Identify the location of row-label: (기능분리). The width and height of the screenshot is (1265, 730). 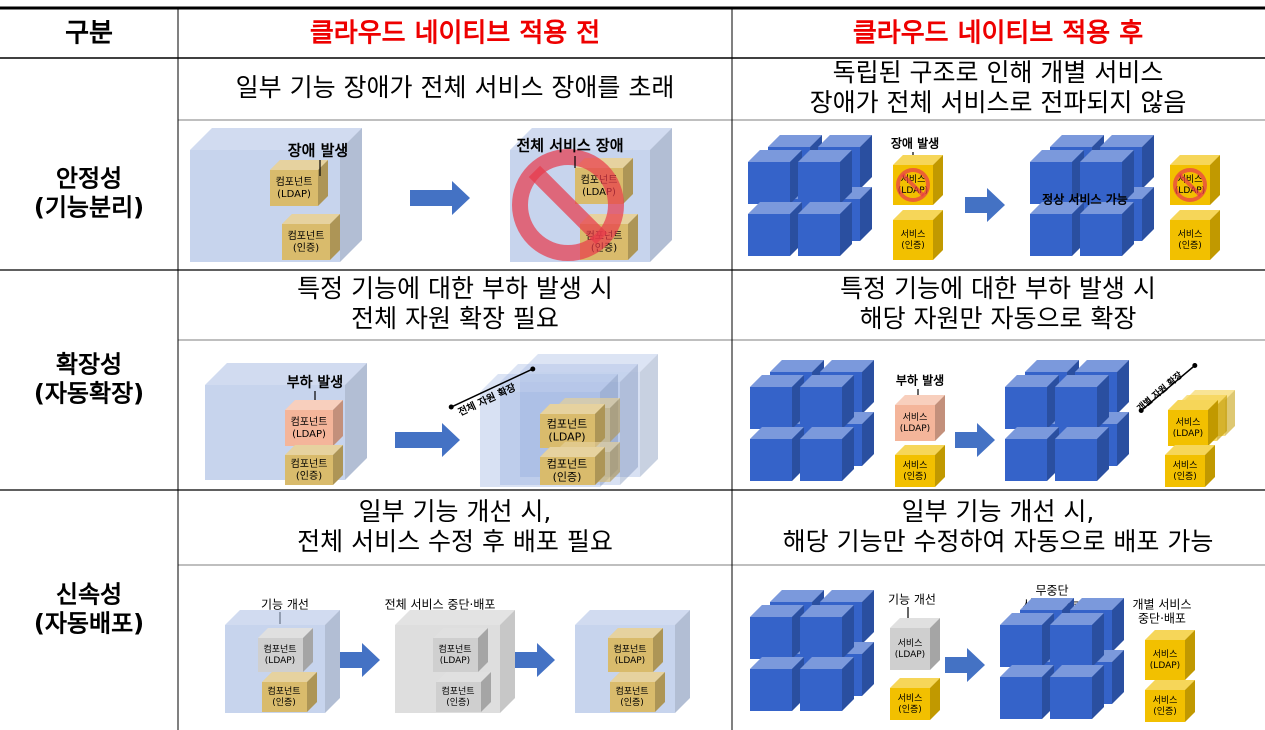
(89, 207).